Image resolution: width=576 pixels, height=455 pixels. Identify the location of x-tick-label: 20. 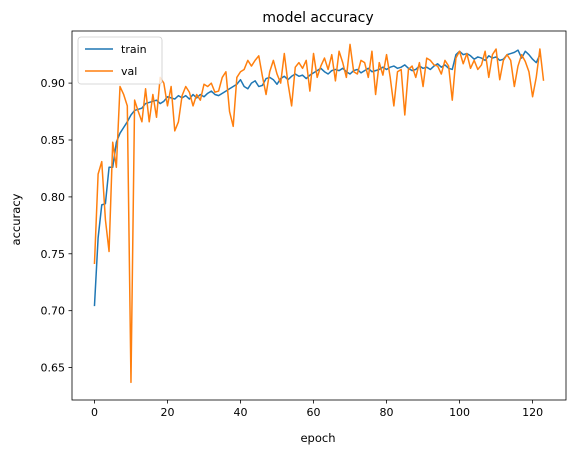
(167, 412).